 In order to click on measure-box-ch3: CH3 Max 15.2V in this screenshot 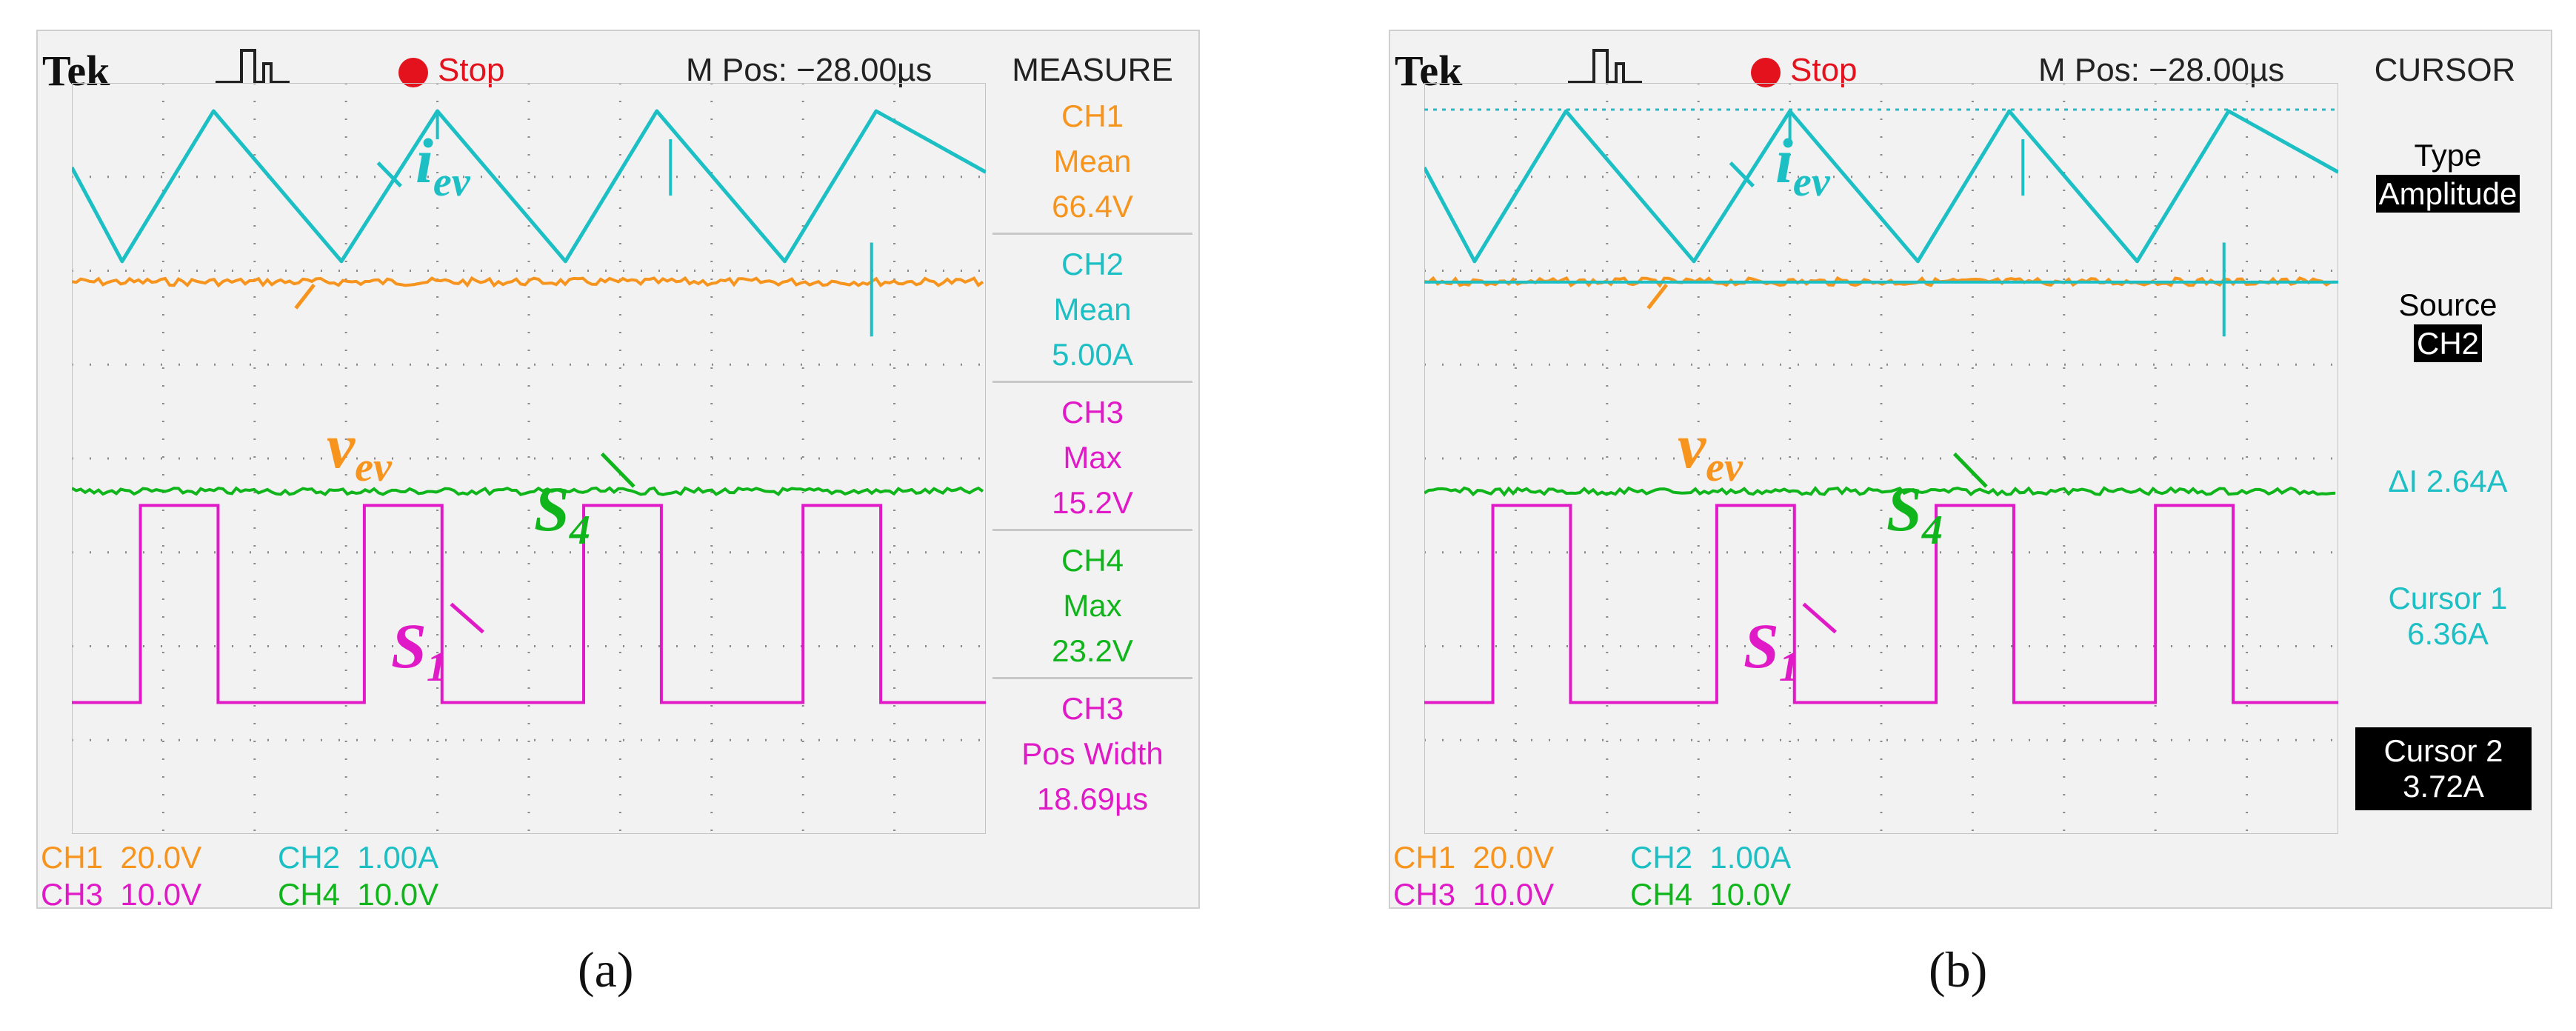, I will do `click(1092, 460)`.